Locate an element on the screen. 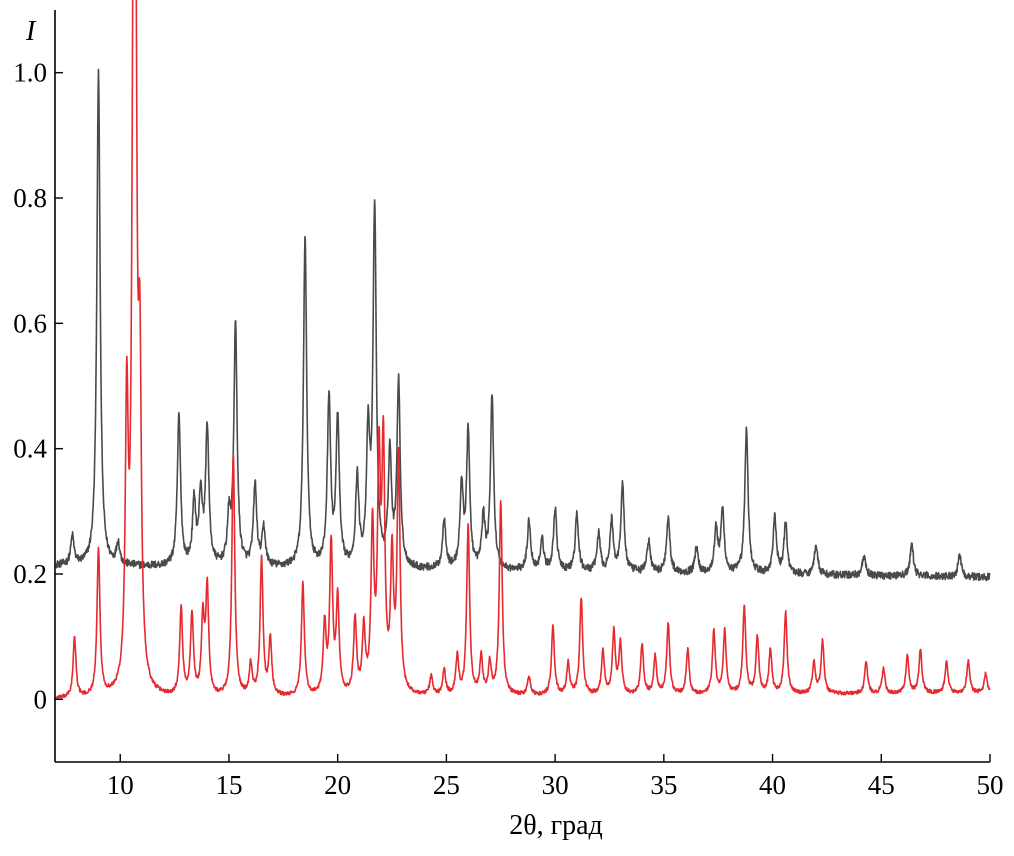 The image size is (1014, 856). x-axis-title: 2θ, град is located at coordinates (556, 825).